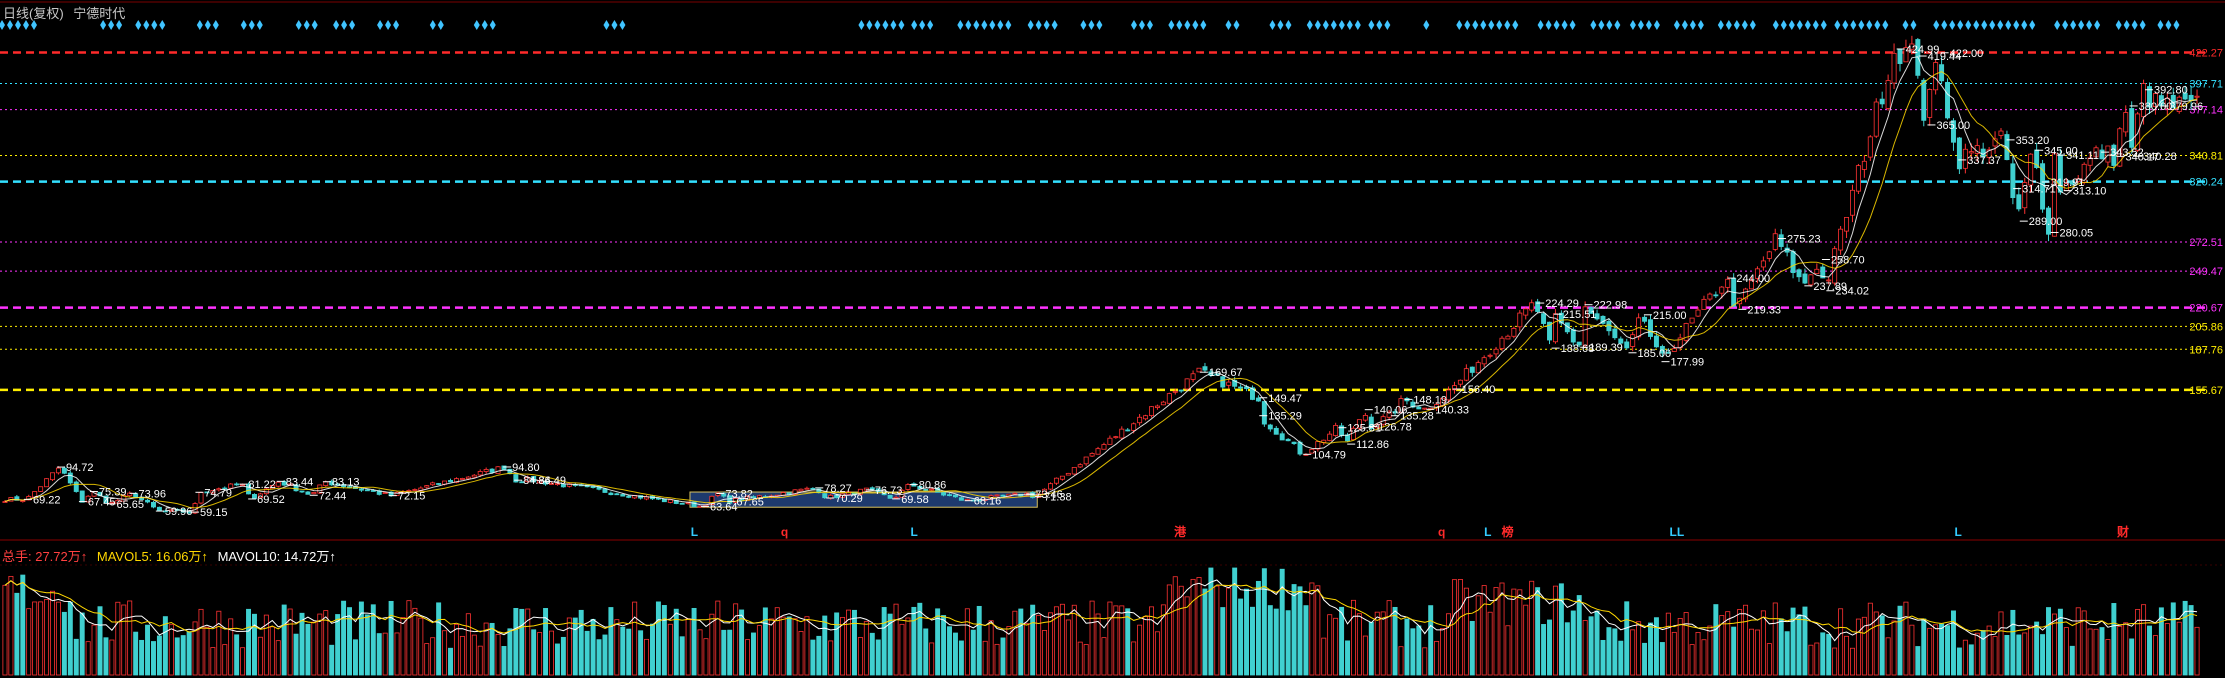 The height and width of the screenshot is (678, 2225). I want to click on price-annotation: 189.39, so click(1606, 348).